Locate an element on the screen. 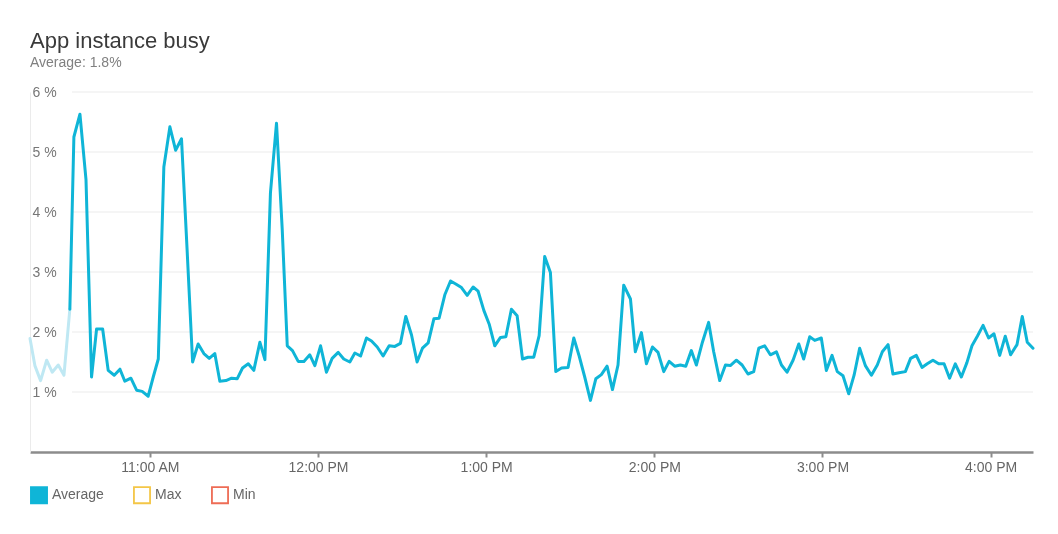  chart-title: App instance busy is located at coordinates (120, 40).